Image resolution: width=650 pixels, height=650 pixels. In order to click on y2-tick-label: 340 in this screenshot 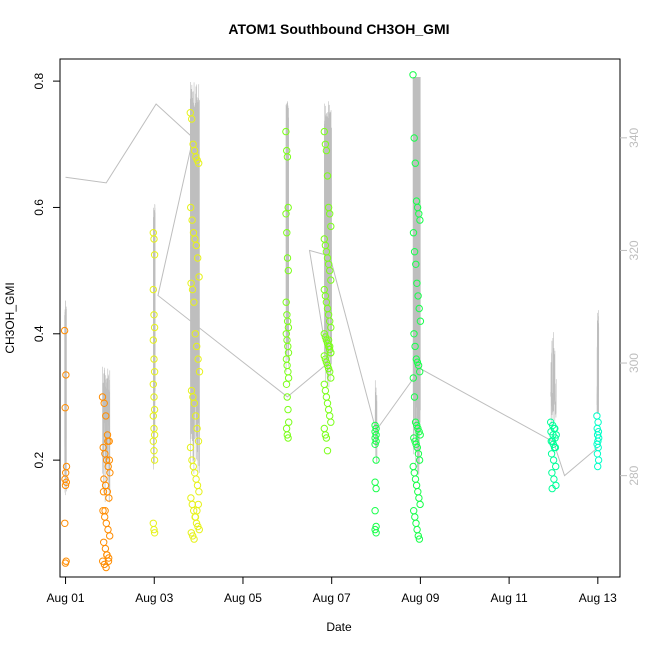, I will do `click(634, 137)`.